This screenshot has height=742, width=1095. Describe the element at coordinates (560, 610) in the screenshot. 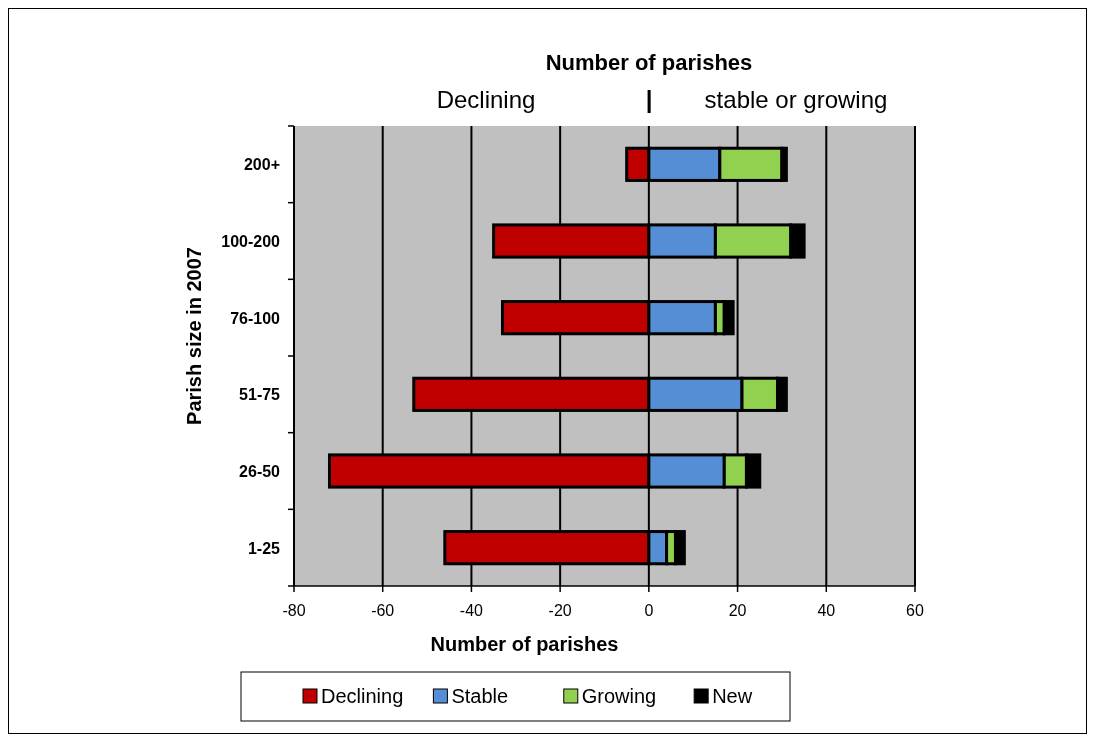

I see `x-tick-label: -20` at that location.